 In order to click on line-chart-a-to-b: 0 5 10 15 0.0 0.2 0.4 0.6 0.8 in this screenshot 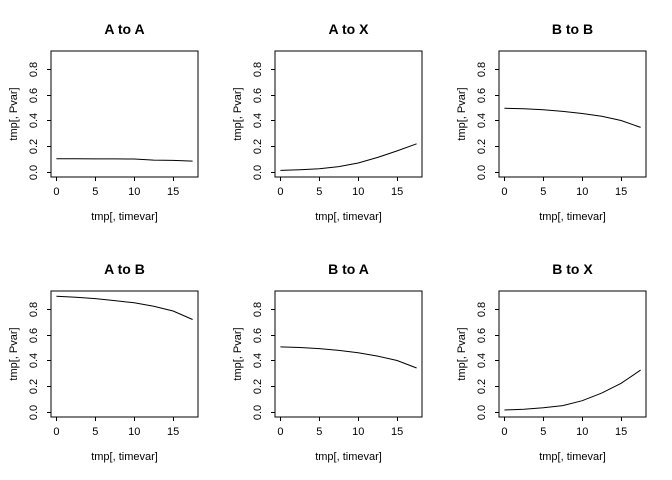, I will do `click(113, 364)`.